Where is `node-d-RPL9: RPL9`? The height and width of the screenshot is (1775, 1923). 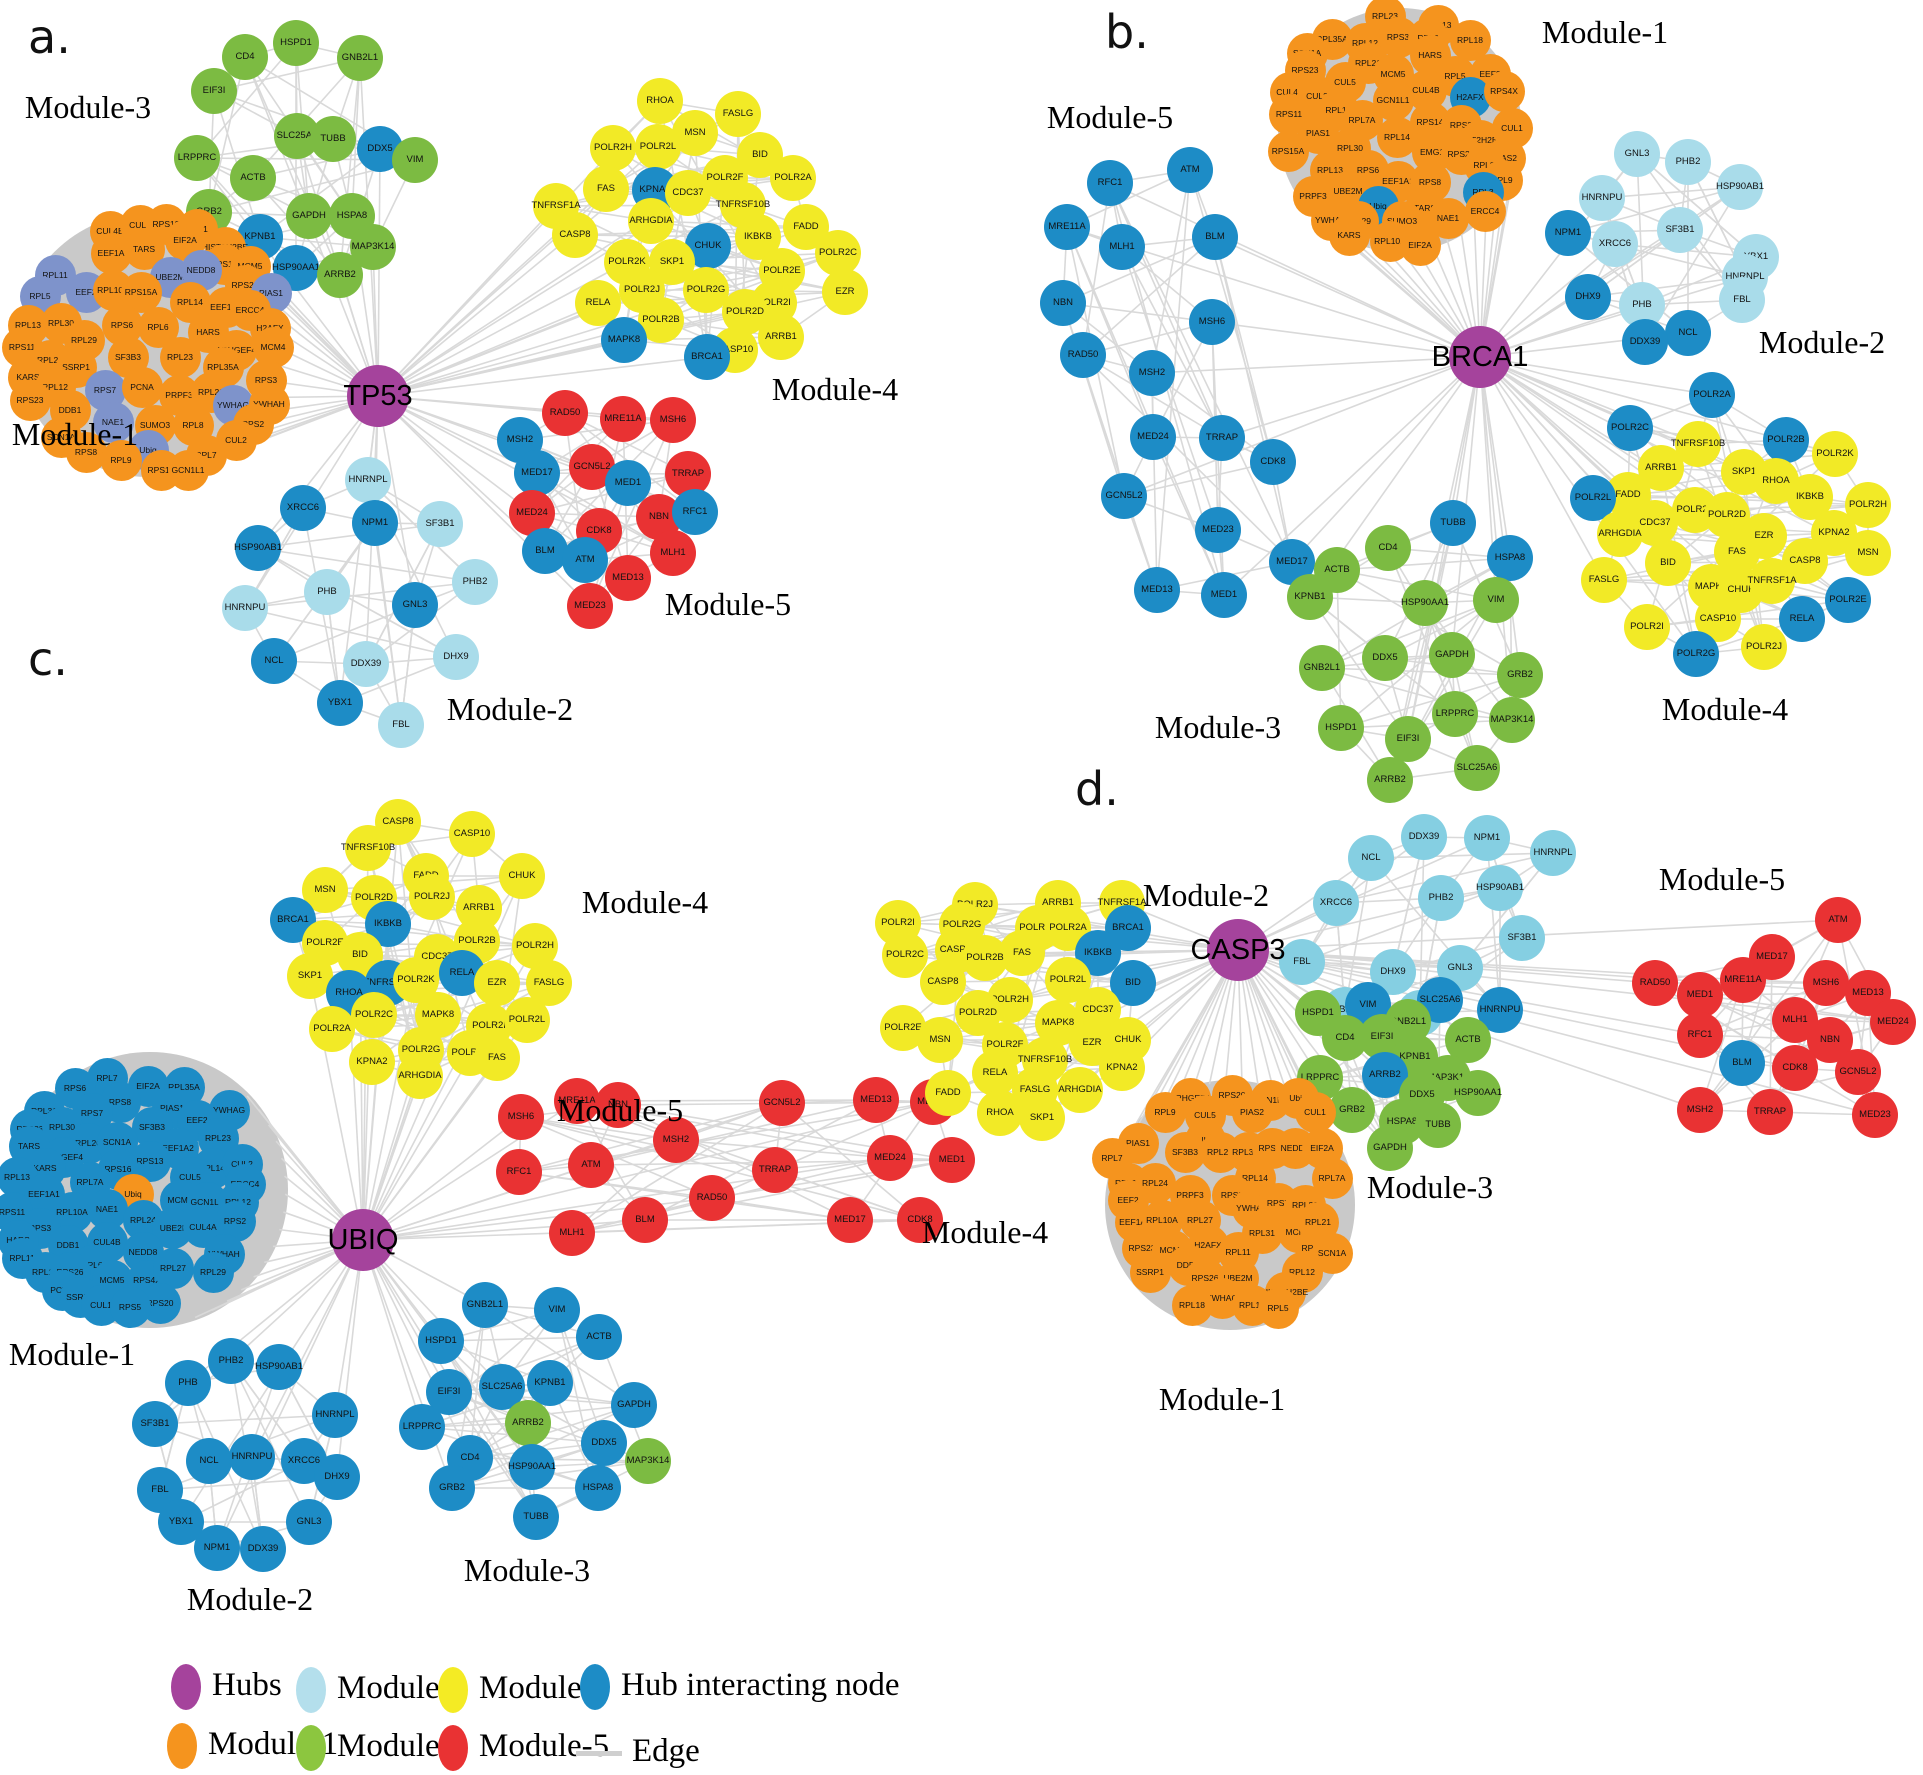 node-d-RPL9: RPL9 is located at coordinates (1165, 1112).